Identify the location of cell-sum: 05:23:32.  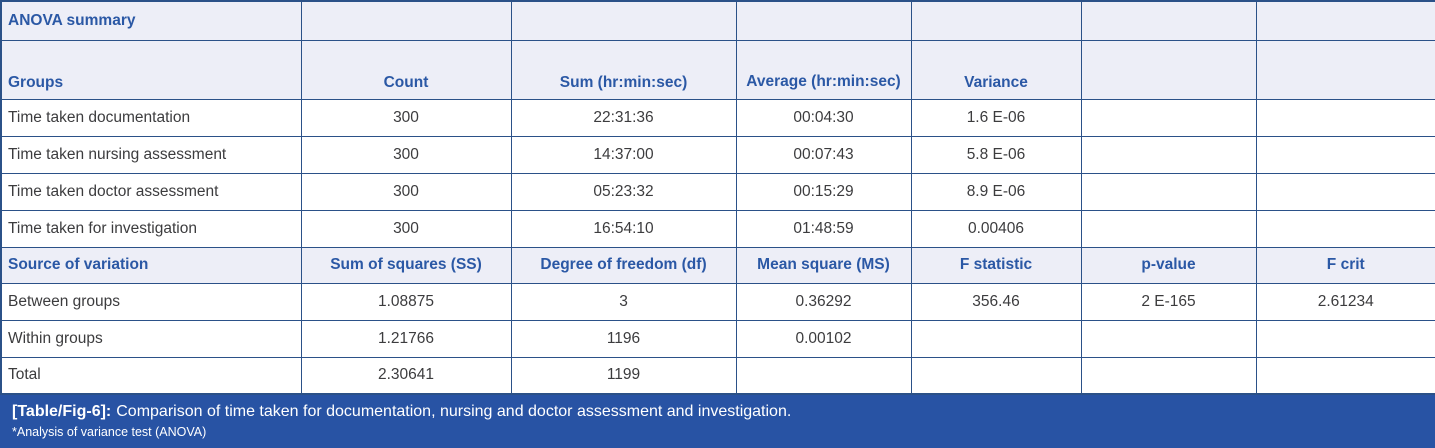
(623, 191).